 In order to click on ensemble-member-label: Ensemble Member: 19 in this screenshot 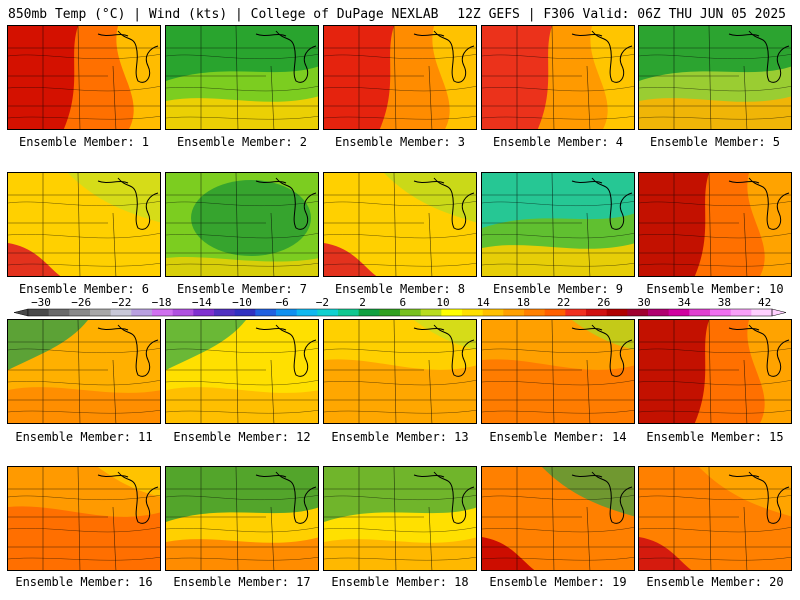, I will do `click(558, 582)`.